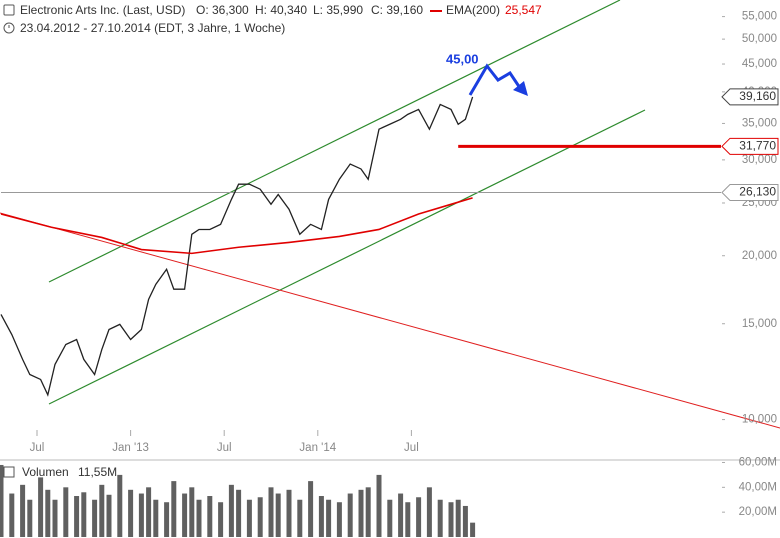 Image resolution: width=780 pixels, height=538 pixels. Describe the element at coordinates (520, 88) in the screenshot. I see `arrow-head` at that location.